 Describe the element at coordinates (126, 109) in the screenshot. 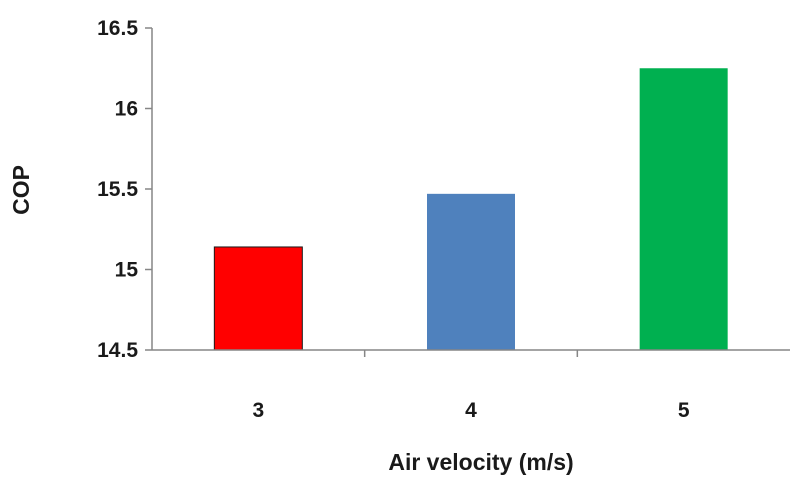

I see `y-tick-label: 16` at that location.